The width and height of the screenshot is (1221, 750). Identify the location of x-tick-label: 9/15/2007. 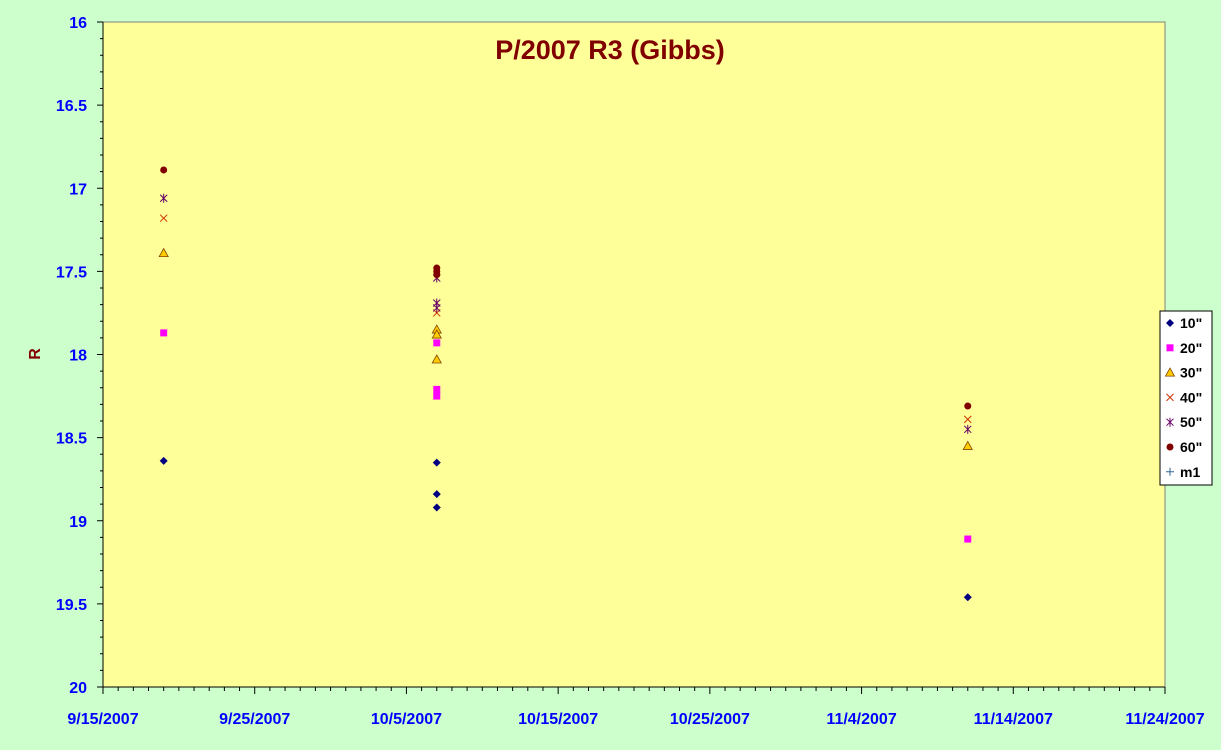
(102, 719).